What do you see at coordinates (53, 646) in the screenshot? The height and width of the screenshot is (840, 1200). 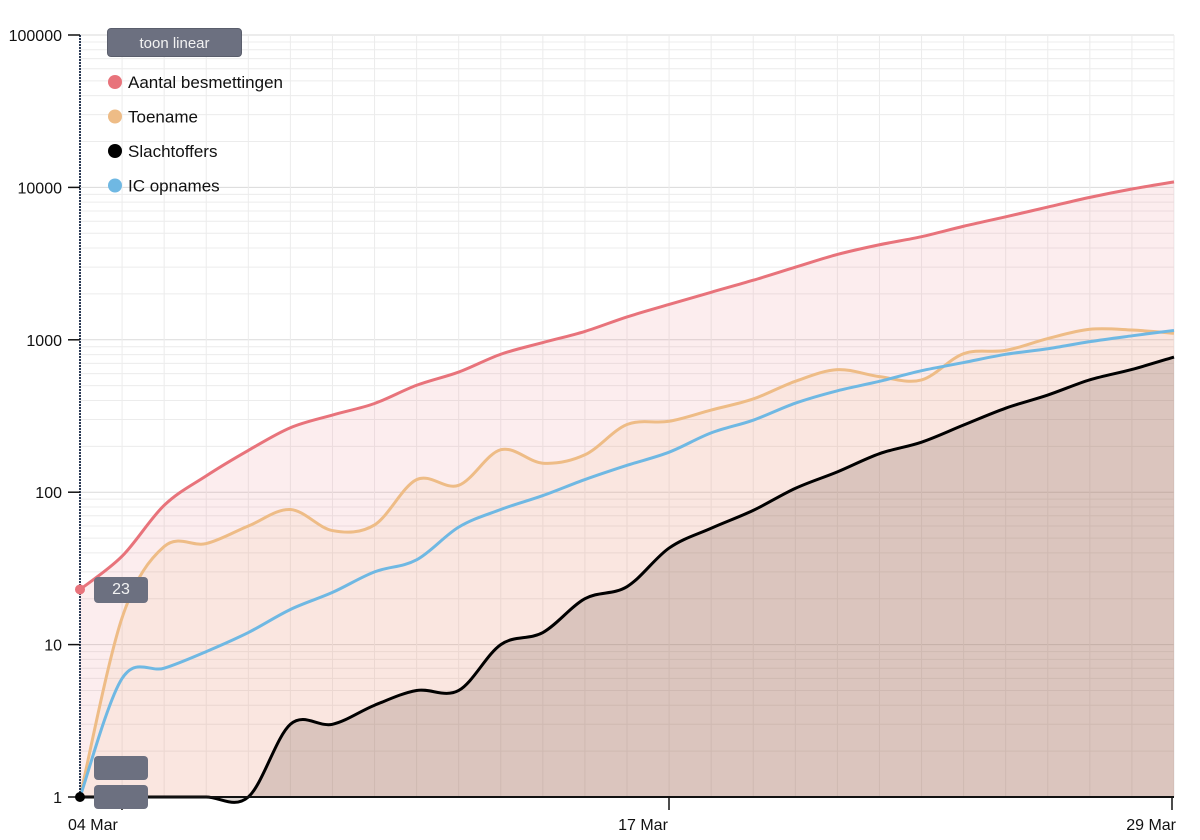 I see `y-tick-label: 10` at bounding box center [53, 646].